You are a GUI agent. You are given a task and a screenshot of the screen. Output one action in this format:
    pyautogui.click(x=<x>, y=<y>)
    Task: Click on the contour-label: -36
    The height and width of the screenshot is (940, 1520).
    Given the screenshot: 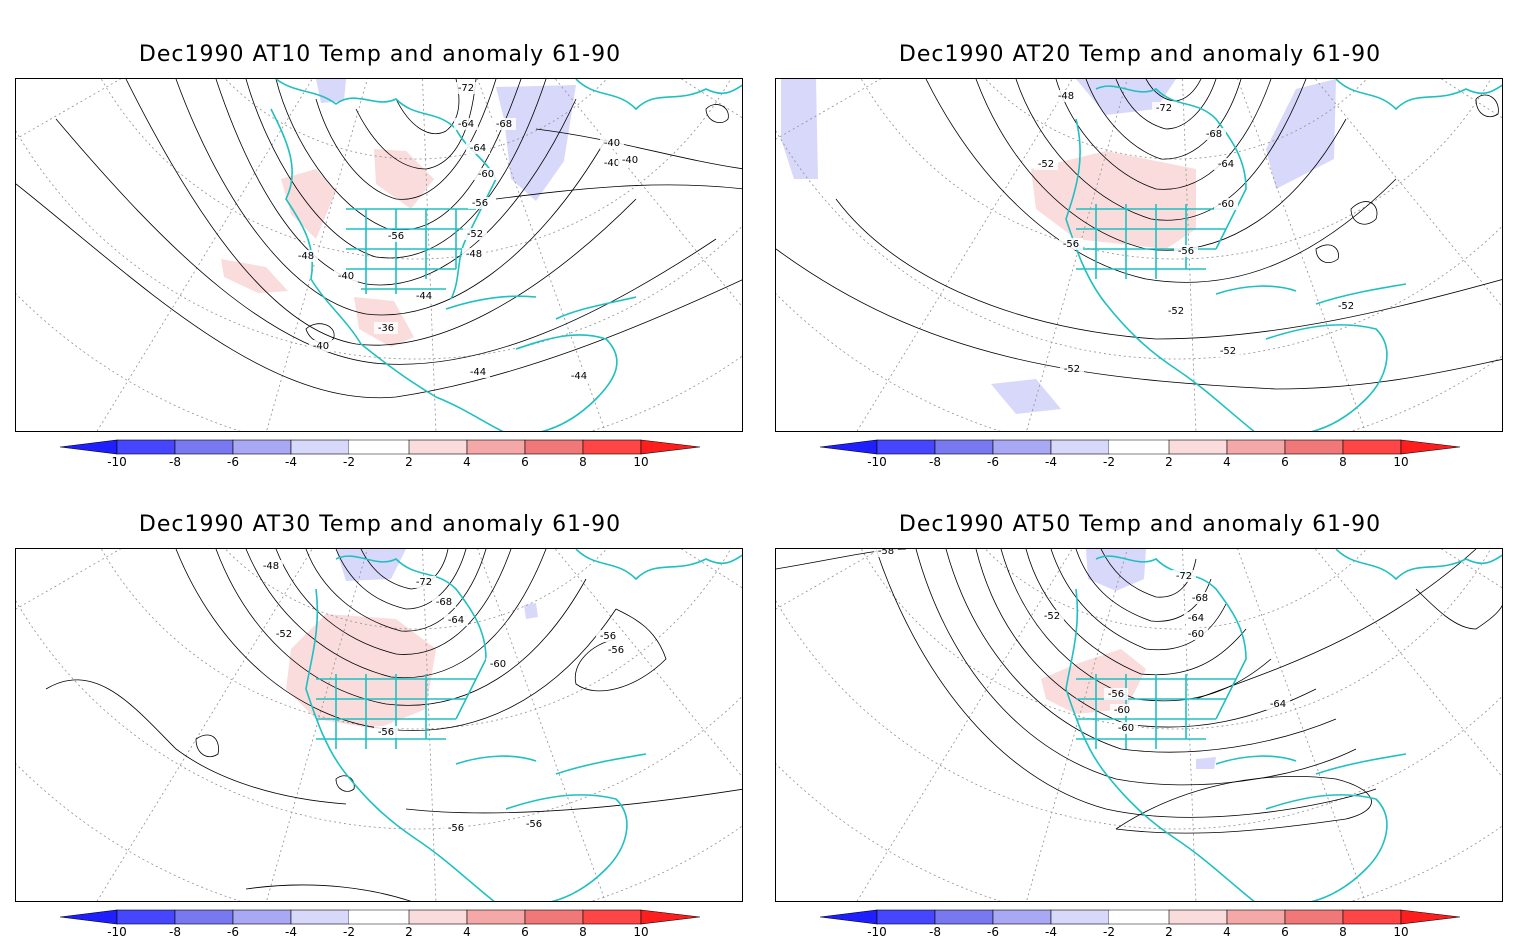 What is the action you would take?
    pyautogui.click(x=386, y=328)
    